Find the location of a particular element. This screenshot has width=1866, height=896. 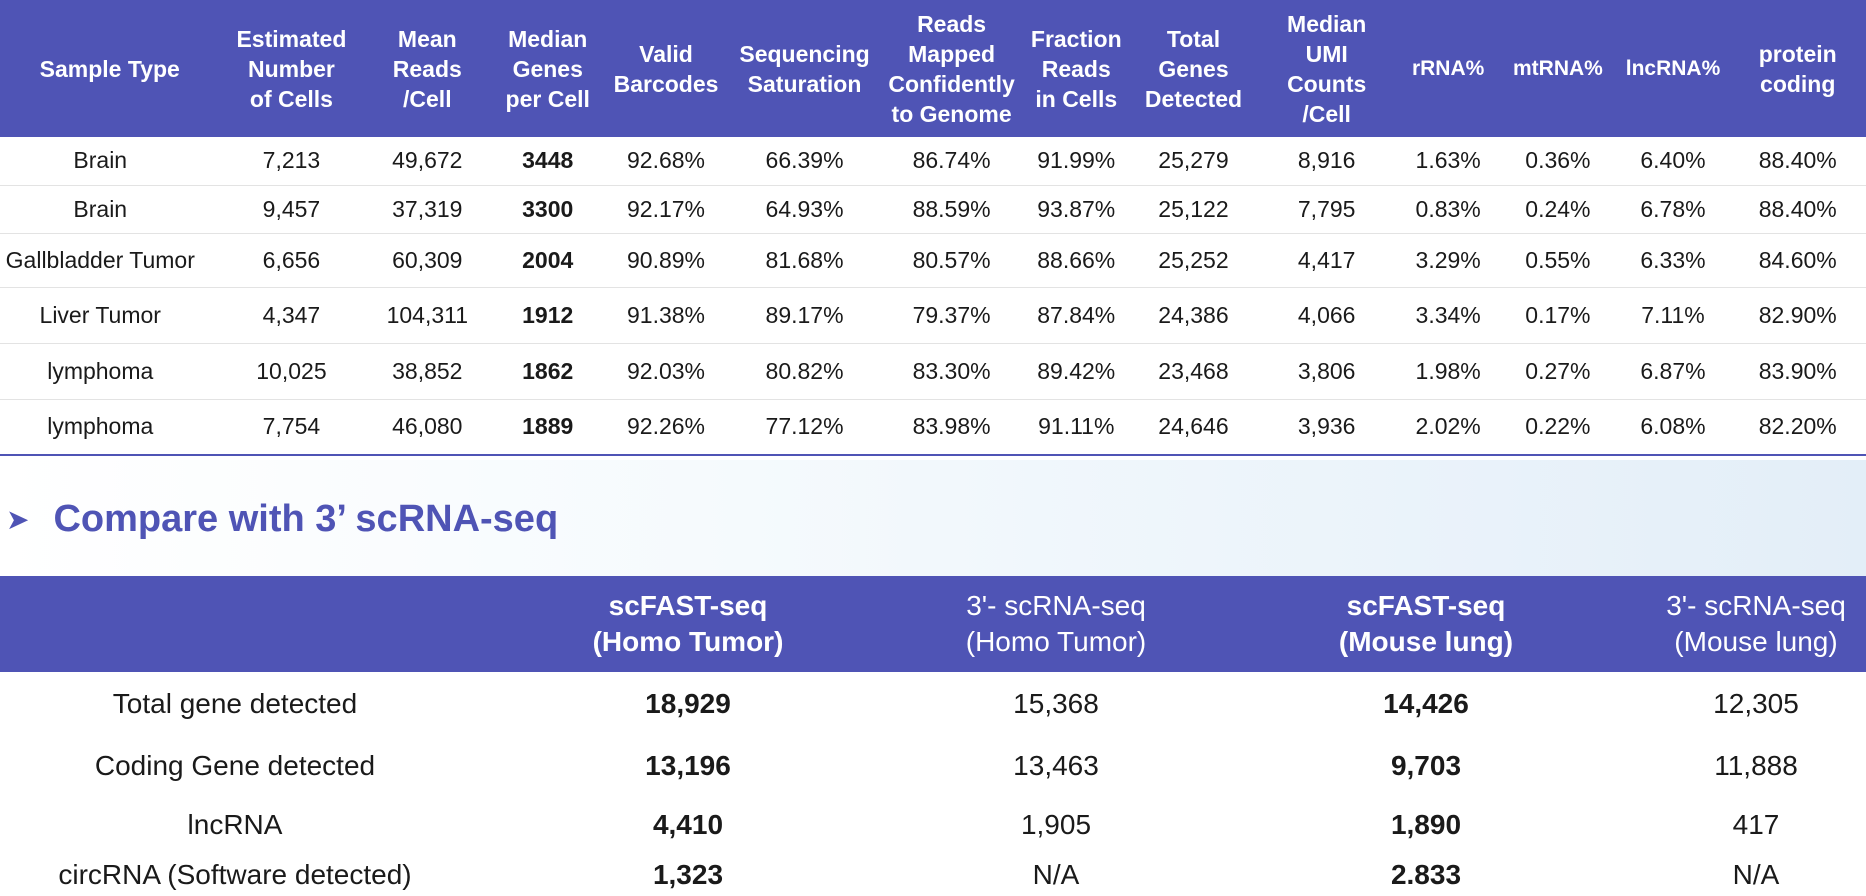

table-cell: 81.68% is located at coordinates (804, 259).